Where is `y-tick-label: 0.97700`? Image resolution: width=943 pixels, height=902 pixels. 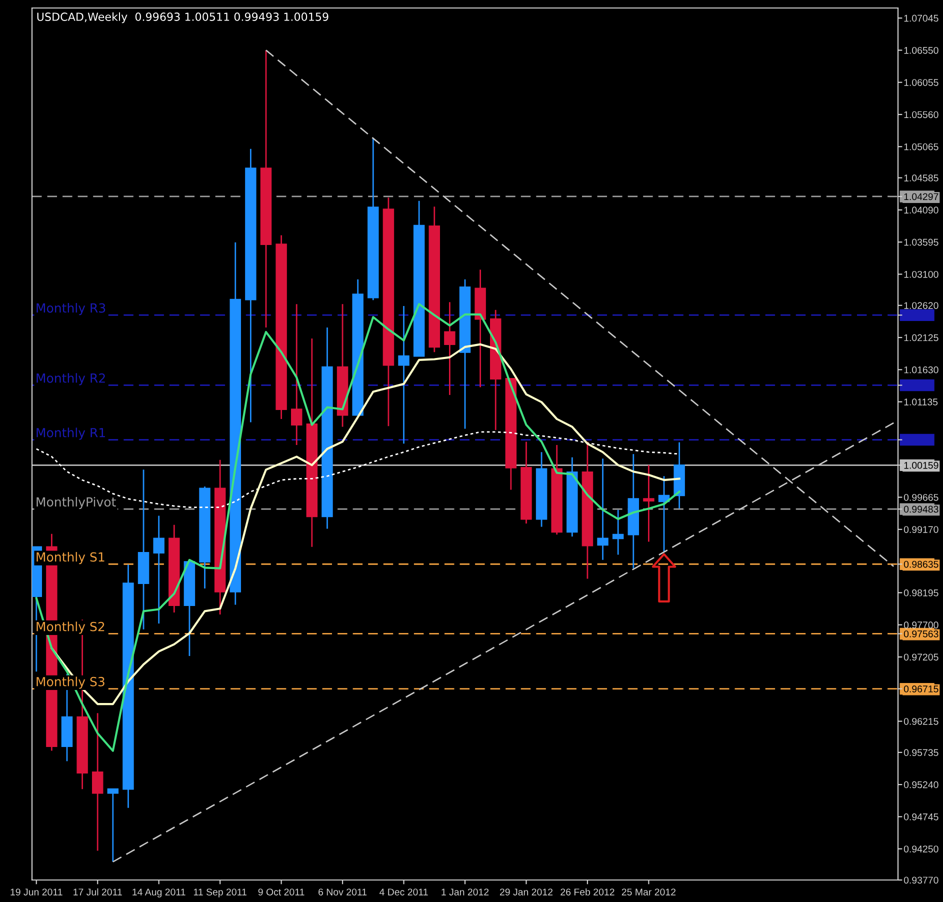
y-tick-label: 0.97700 is located at coordinates (921, 625).